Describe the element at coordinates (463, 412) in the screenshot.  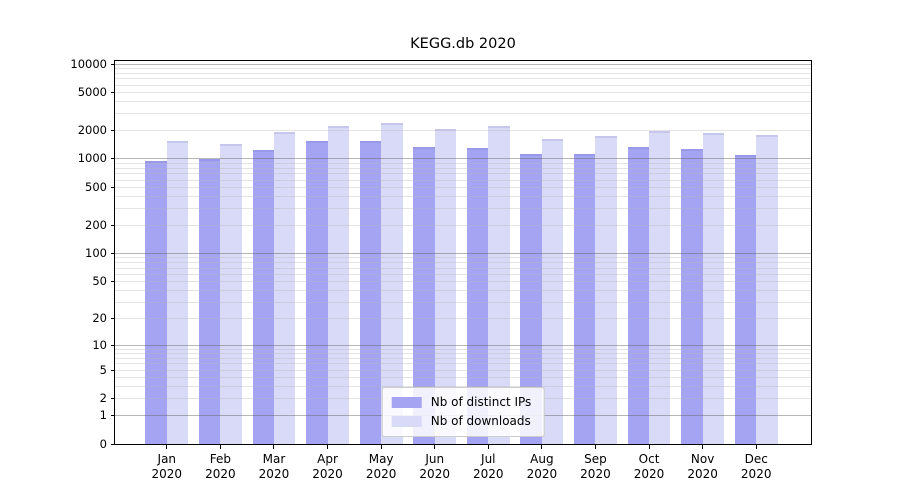
I see `legend: Nb of distinct IPs Nb of downloads` at that location.